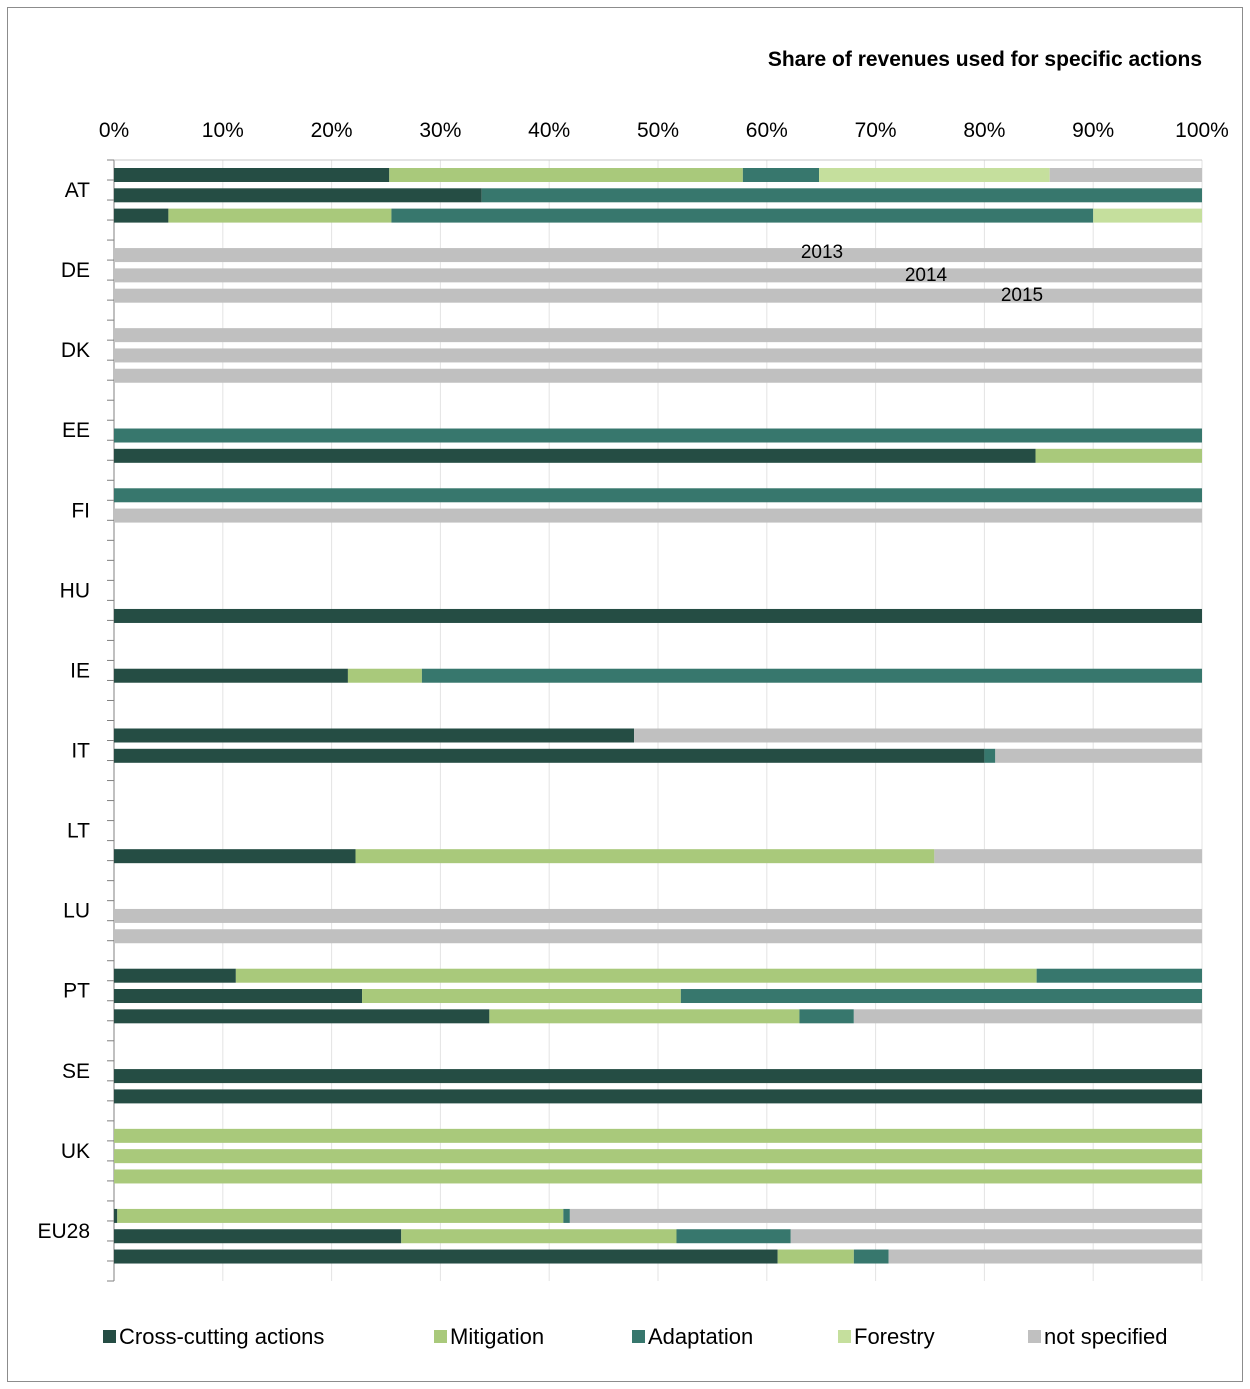 This screenshot has width=1250, height=1389. I want to click on bar-de-2013-not-specified, so click(658, 255).